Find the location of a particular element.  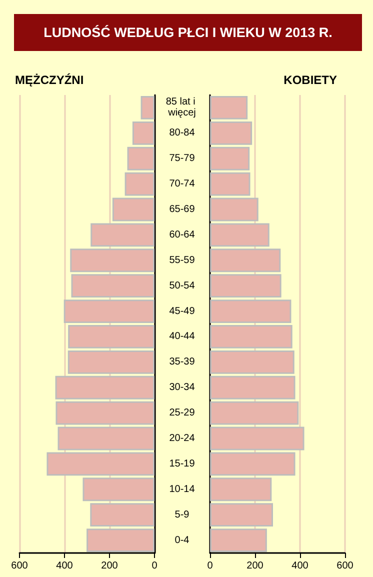

y-tick-label: 45-49 is located at coordinates (182, 311).